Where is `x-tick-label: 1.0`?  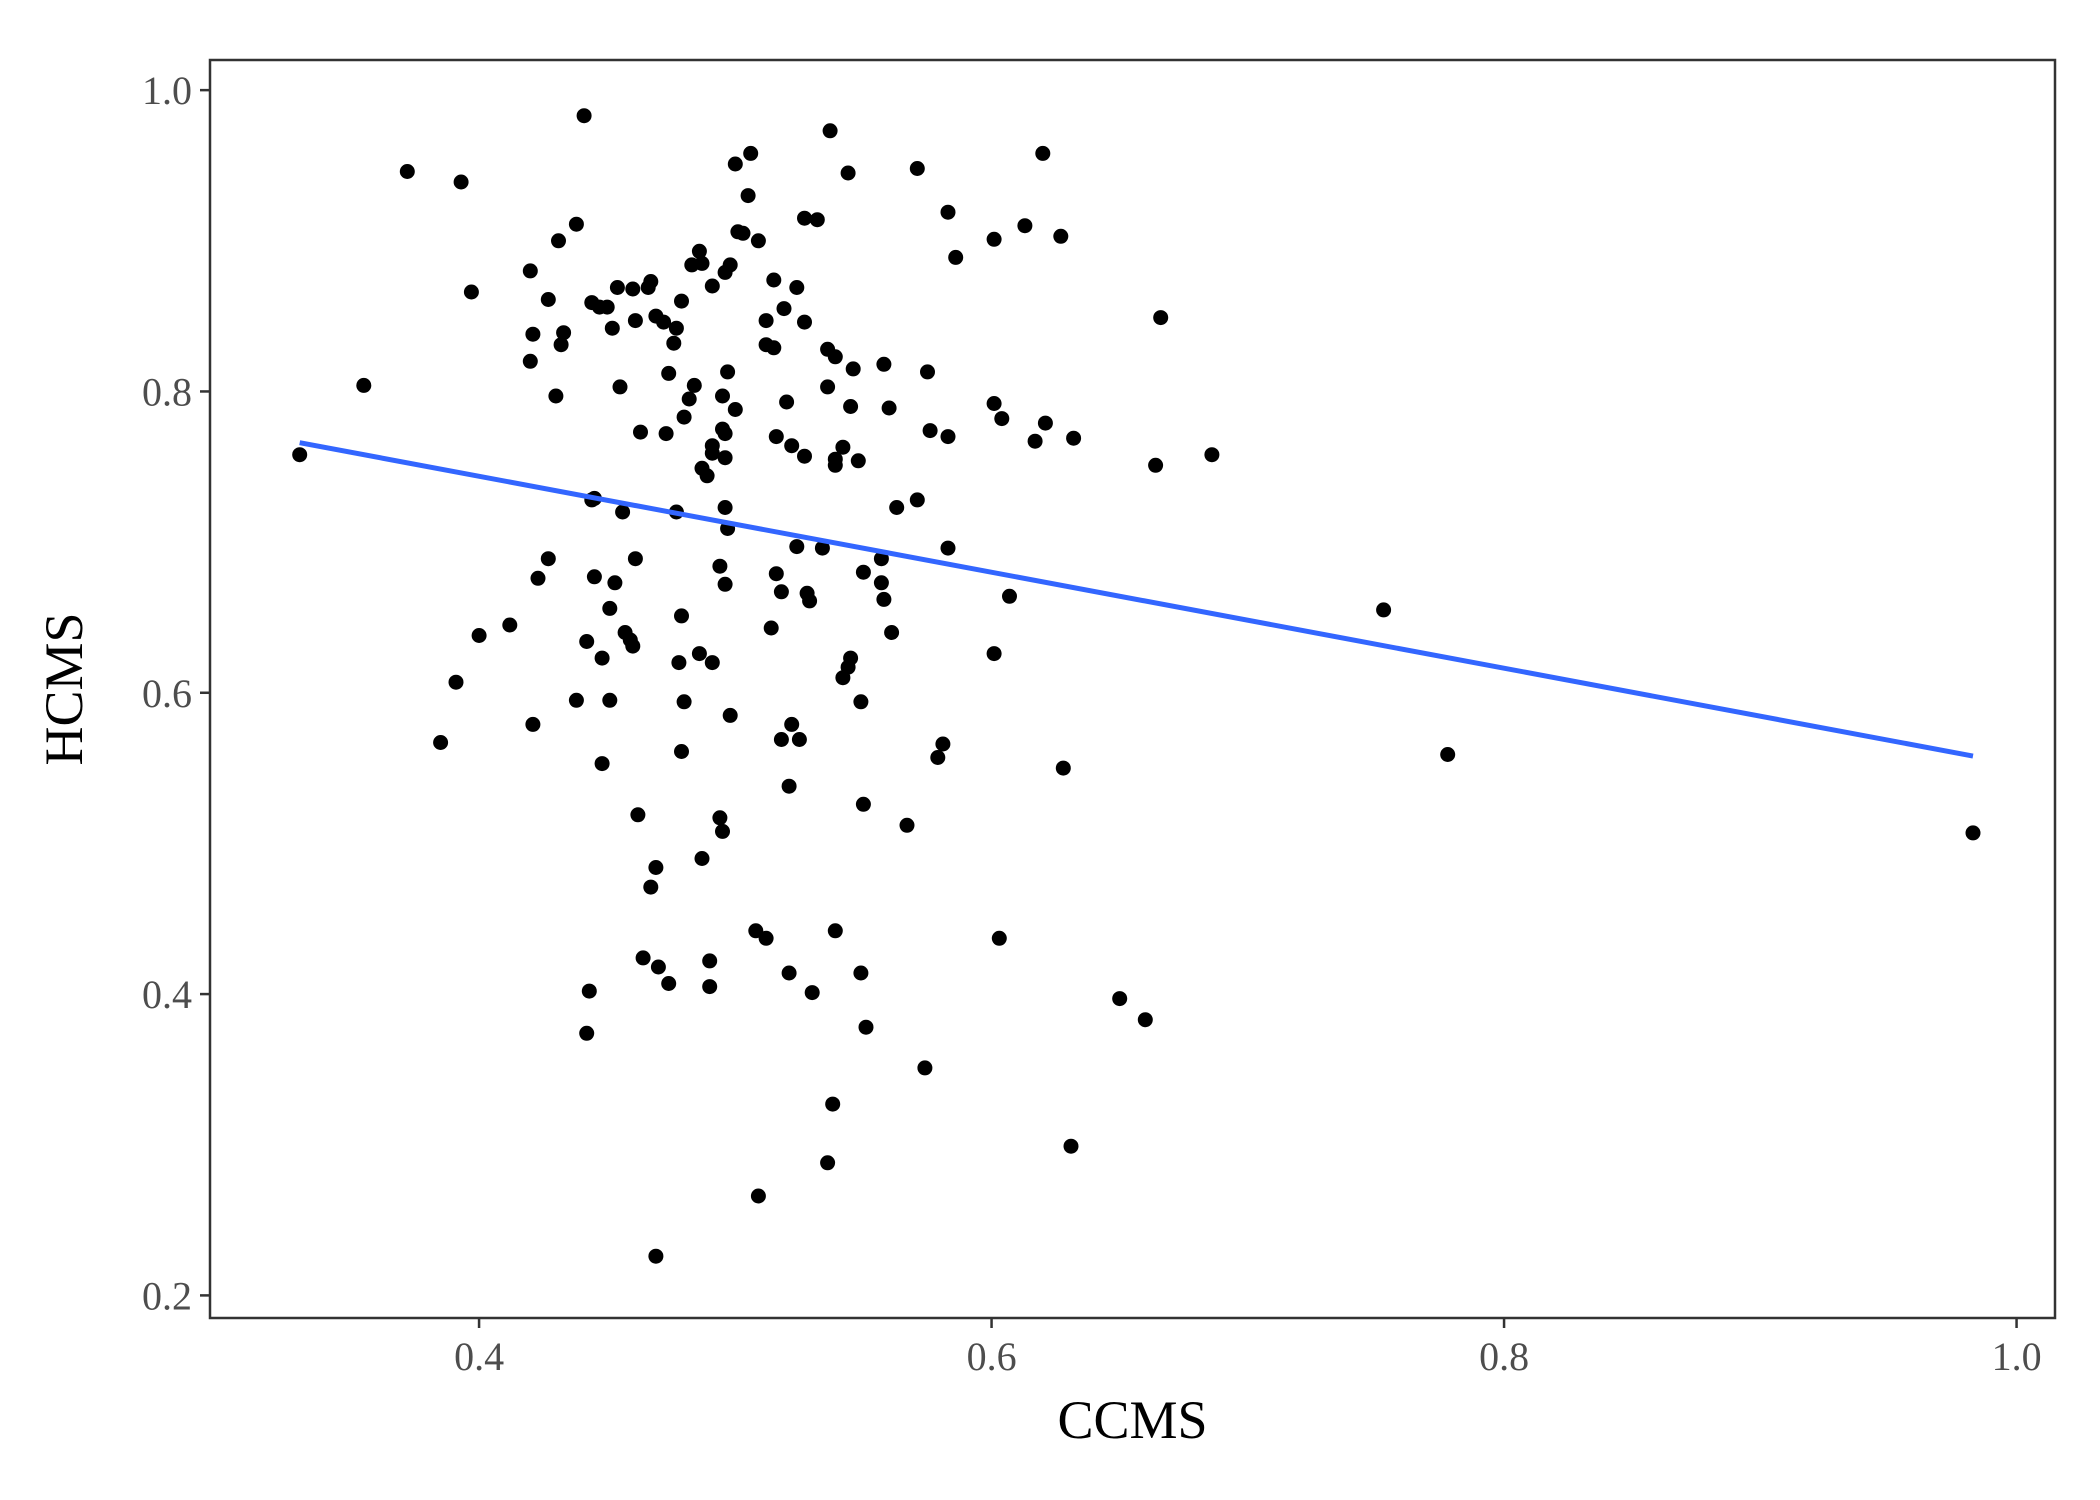
x-tick-label: 1.0 is located at coordinates (2017, 1356).